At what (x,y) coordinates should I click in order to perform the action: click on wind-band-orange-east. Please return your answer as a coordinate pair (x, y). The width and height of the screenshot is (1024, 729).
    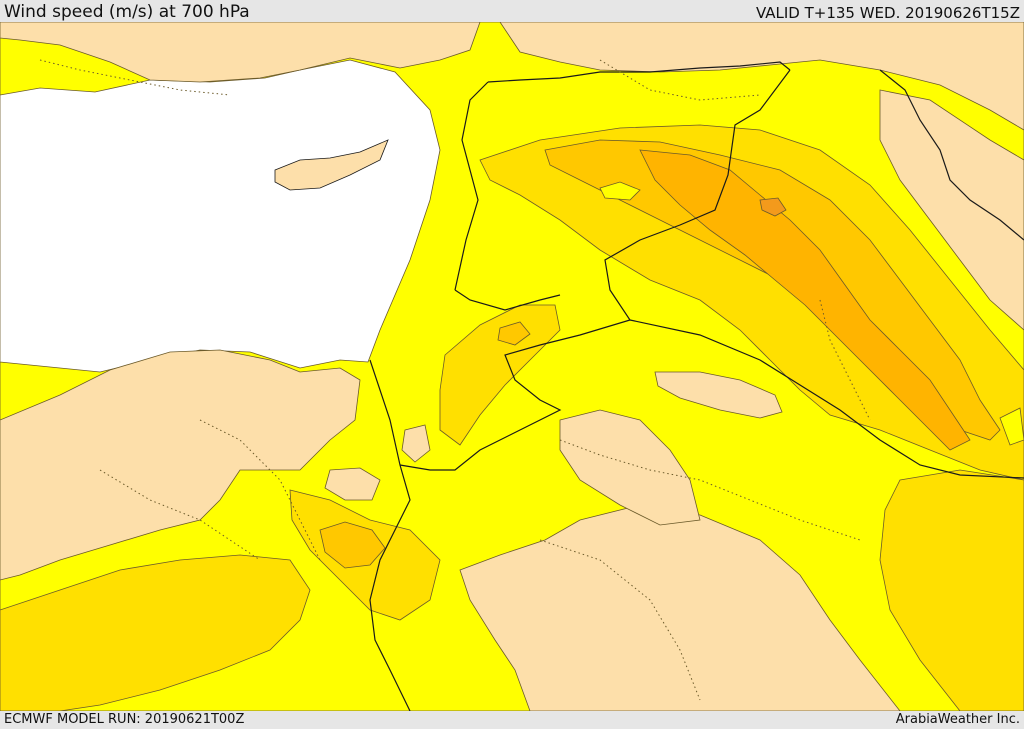
    Looking at the image, I should click on (951, 590).